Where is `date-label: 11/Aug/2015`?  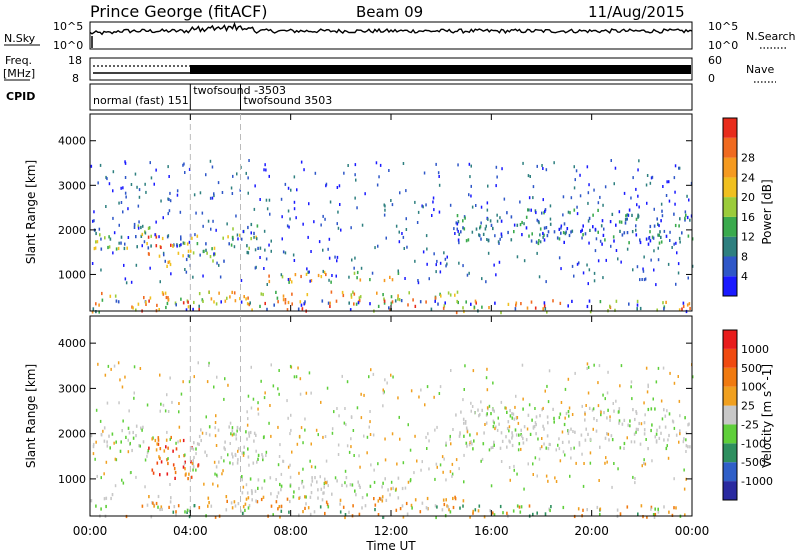 date-label: 11/Aug/2015 is located at coordinates (636, 12).